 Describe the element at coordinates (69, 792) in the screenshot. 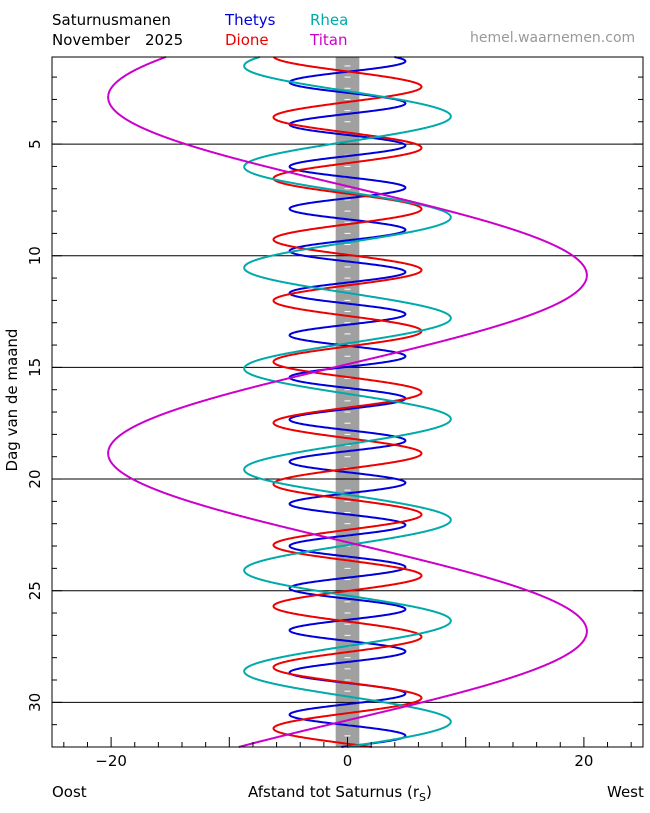

I see `east-label: Oost` at that location.